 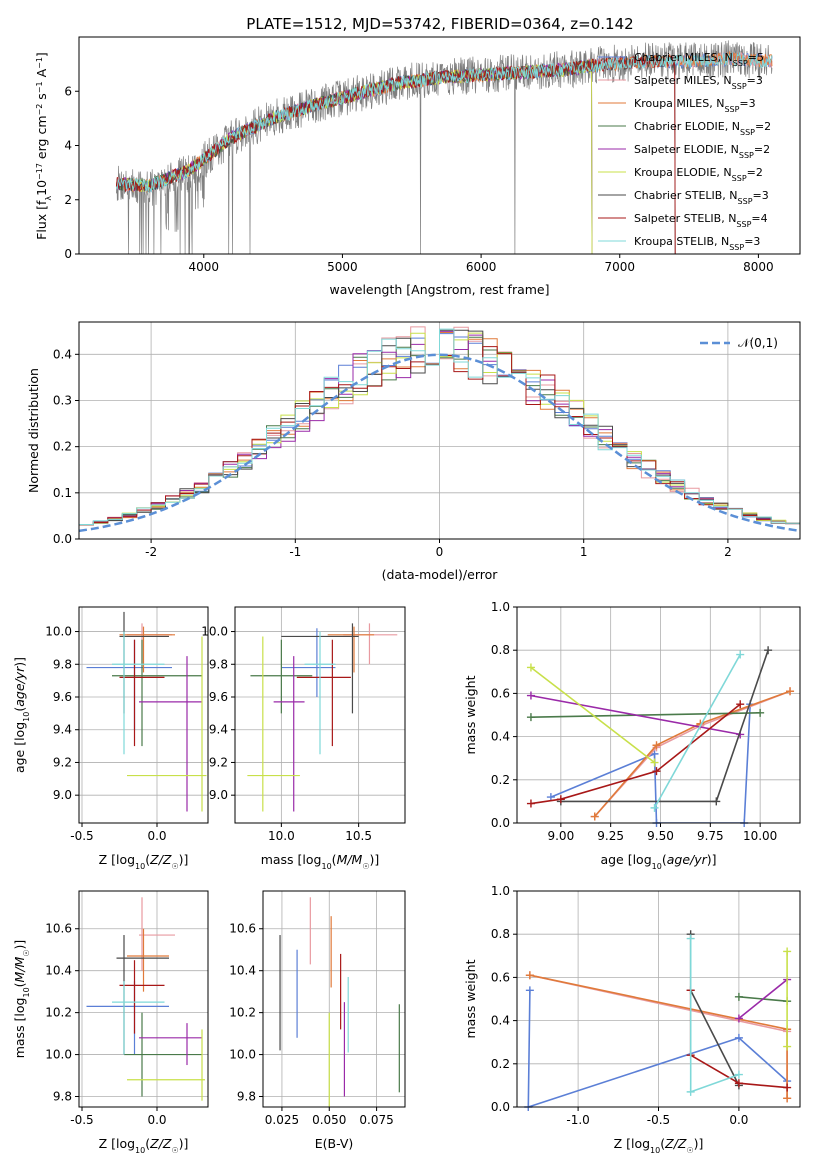 I want to click on mass-weight-vs-age-xtick-label: 9.50, so click(x=660, y=836).